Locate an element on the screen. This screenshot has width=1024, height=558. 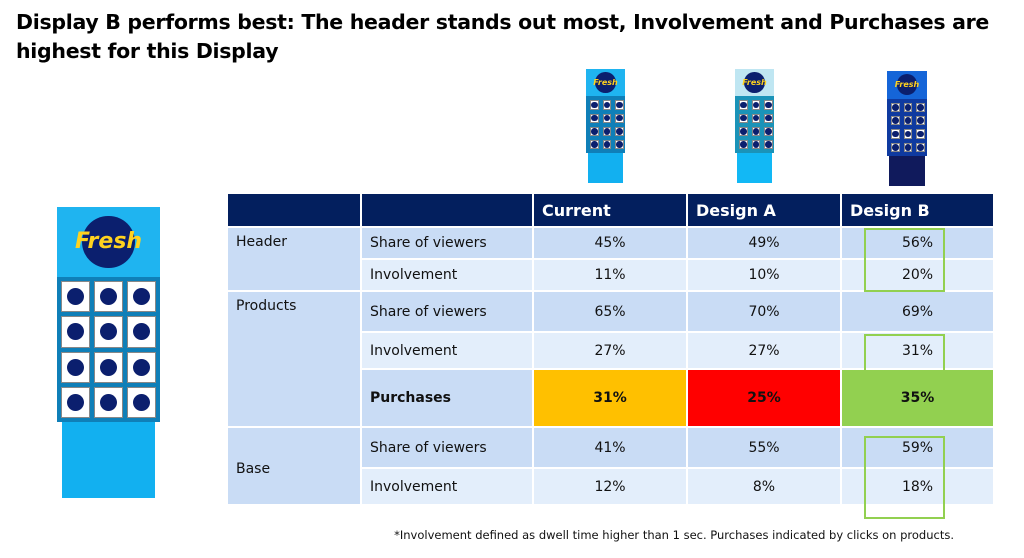
purchase-cell-design-a: 25% is located at coordinates (764, 398).